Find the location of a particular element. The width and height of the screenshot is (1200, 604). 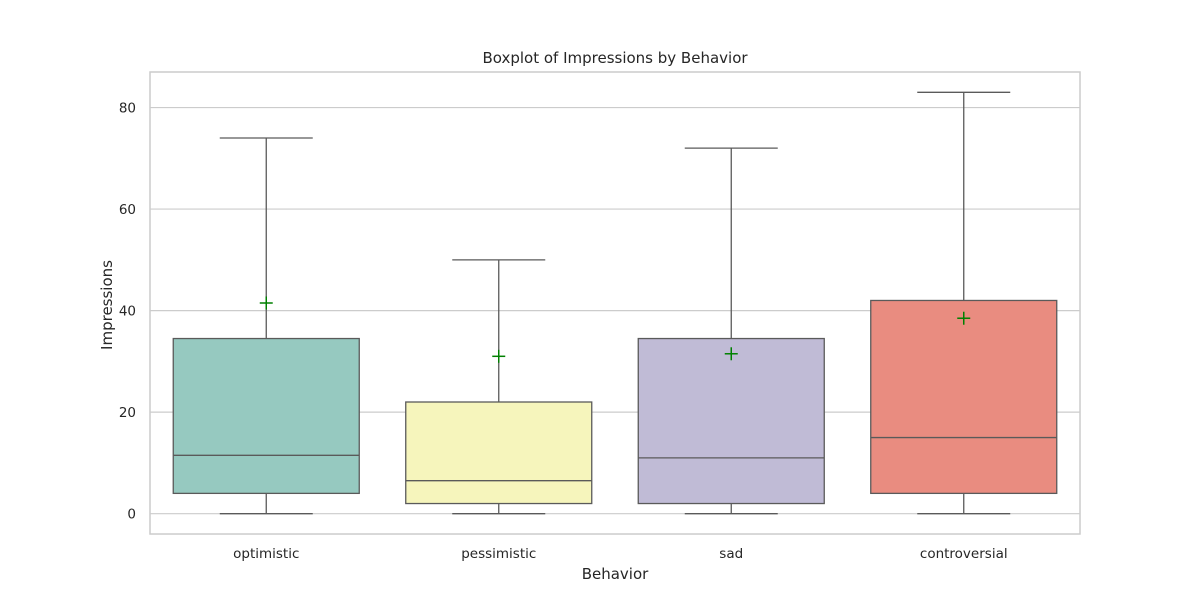

y-tick-label: 20 is located at coordinates (127, 413).